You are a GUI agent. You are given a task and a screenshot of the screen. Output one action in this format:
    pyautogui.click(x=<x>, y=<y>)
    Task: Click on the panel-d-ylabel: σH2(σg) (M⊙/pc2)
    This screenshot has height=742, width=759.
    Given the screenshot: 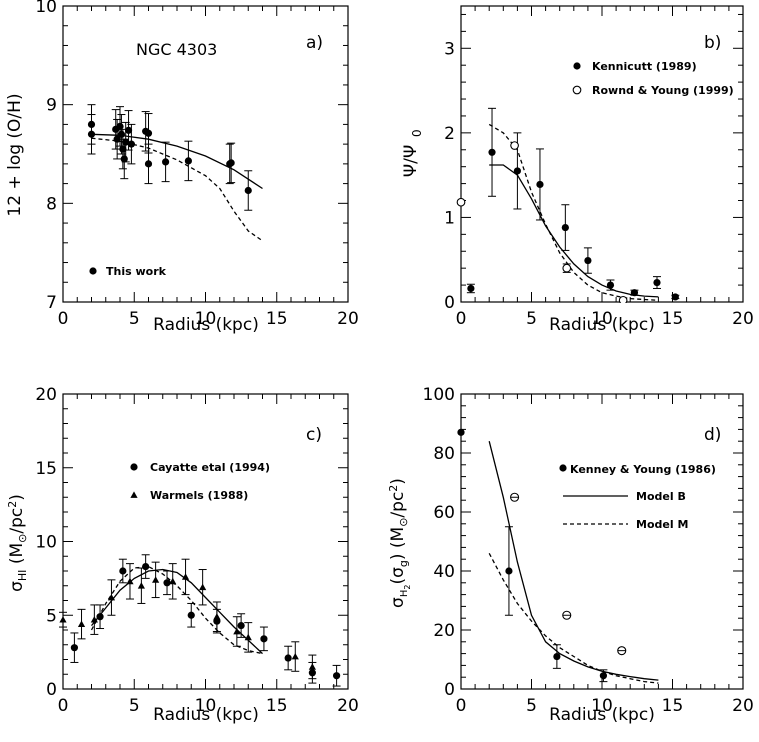 What is the action you would take?
    pyautogui.click(x=399, y=543)
    